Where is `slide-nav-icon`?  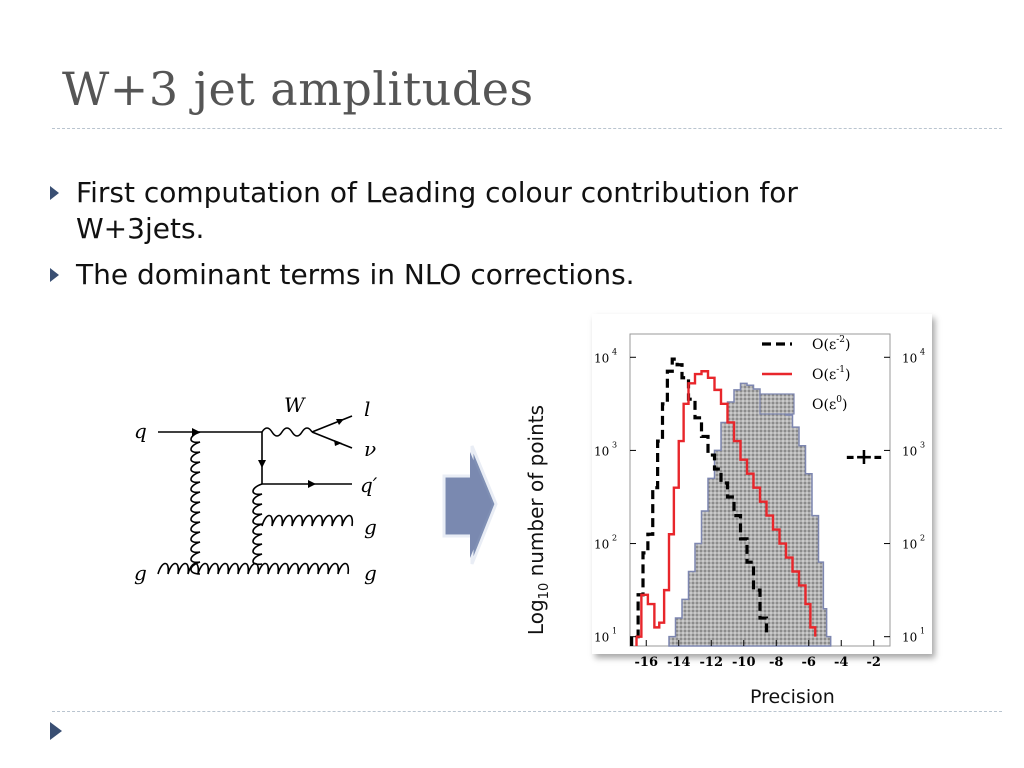 slide-nav-icon is located at coordinates (56, 731).